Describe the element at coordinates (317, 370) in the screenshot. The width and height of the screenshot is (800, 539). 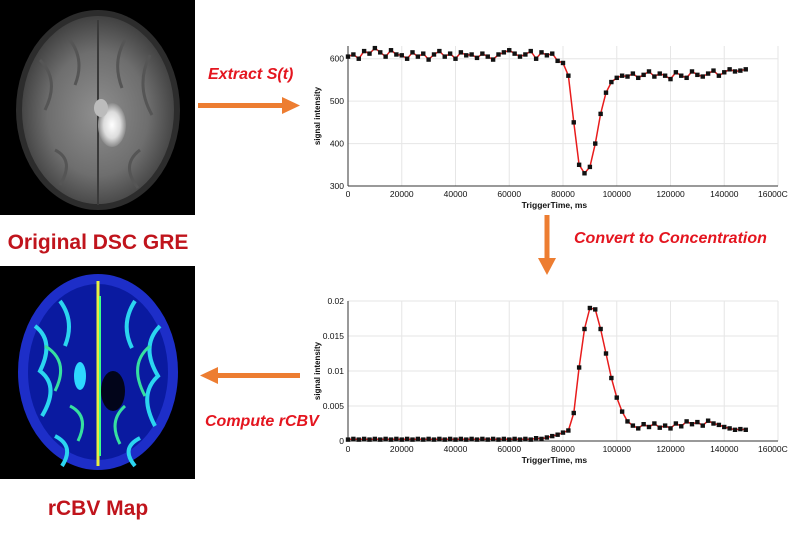
I see `y-axis-label: signal intensity` at that location.